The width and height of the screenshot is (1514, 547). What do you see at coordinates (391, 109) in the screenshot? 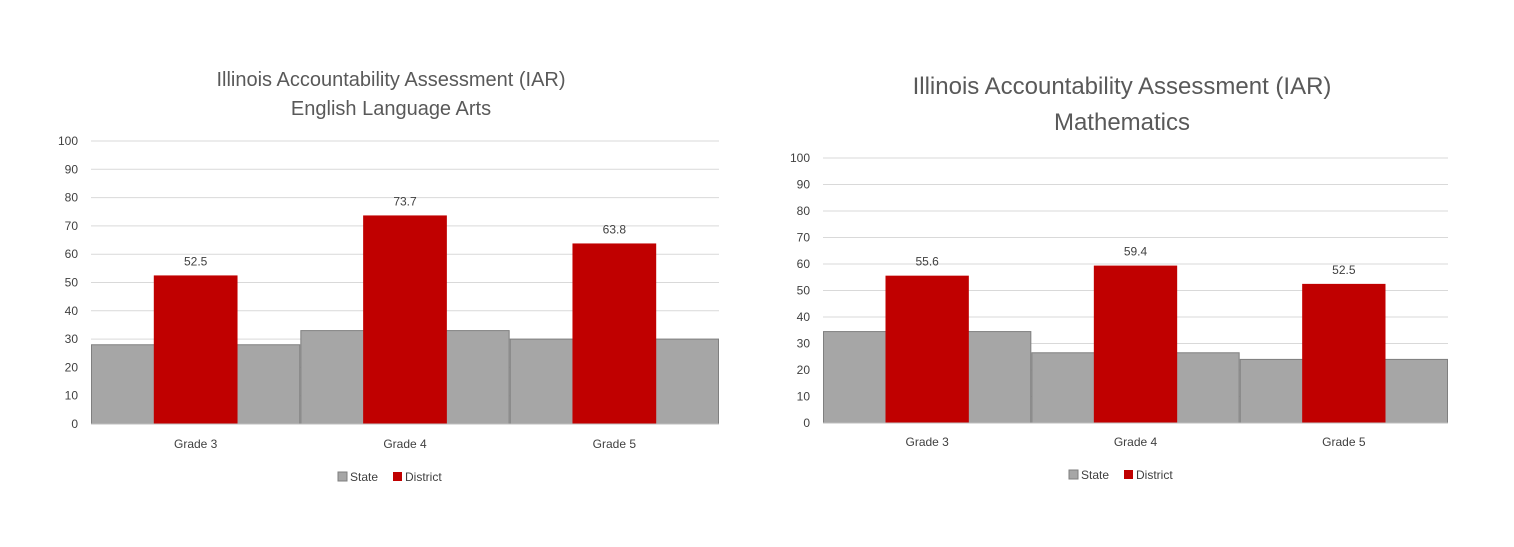
I see `chart-ela-title-line2: English Language Arts` at bounding box center [391, 109].